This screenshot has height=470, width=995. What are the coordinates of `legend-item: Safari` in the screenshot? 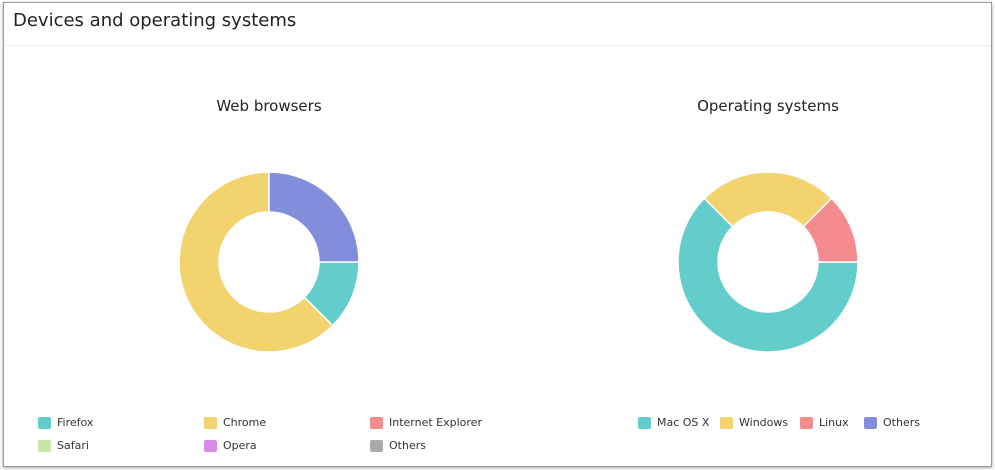 It's located at (63, 445).